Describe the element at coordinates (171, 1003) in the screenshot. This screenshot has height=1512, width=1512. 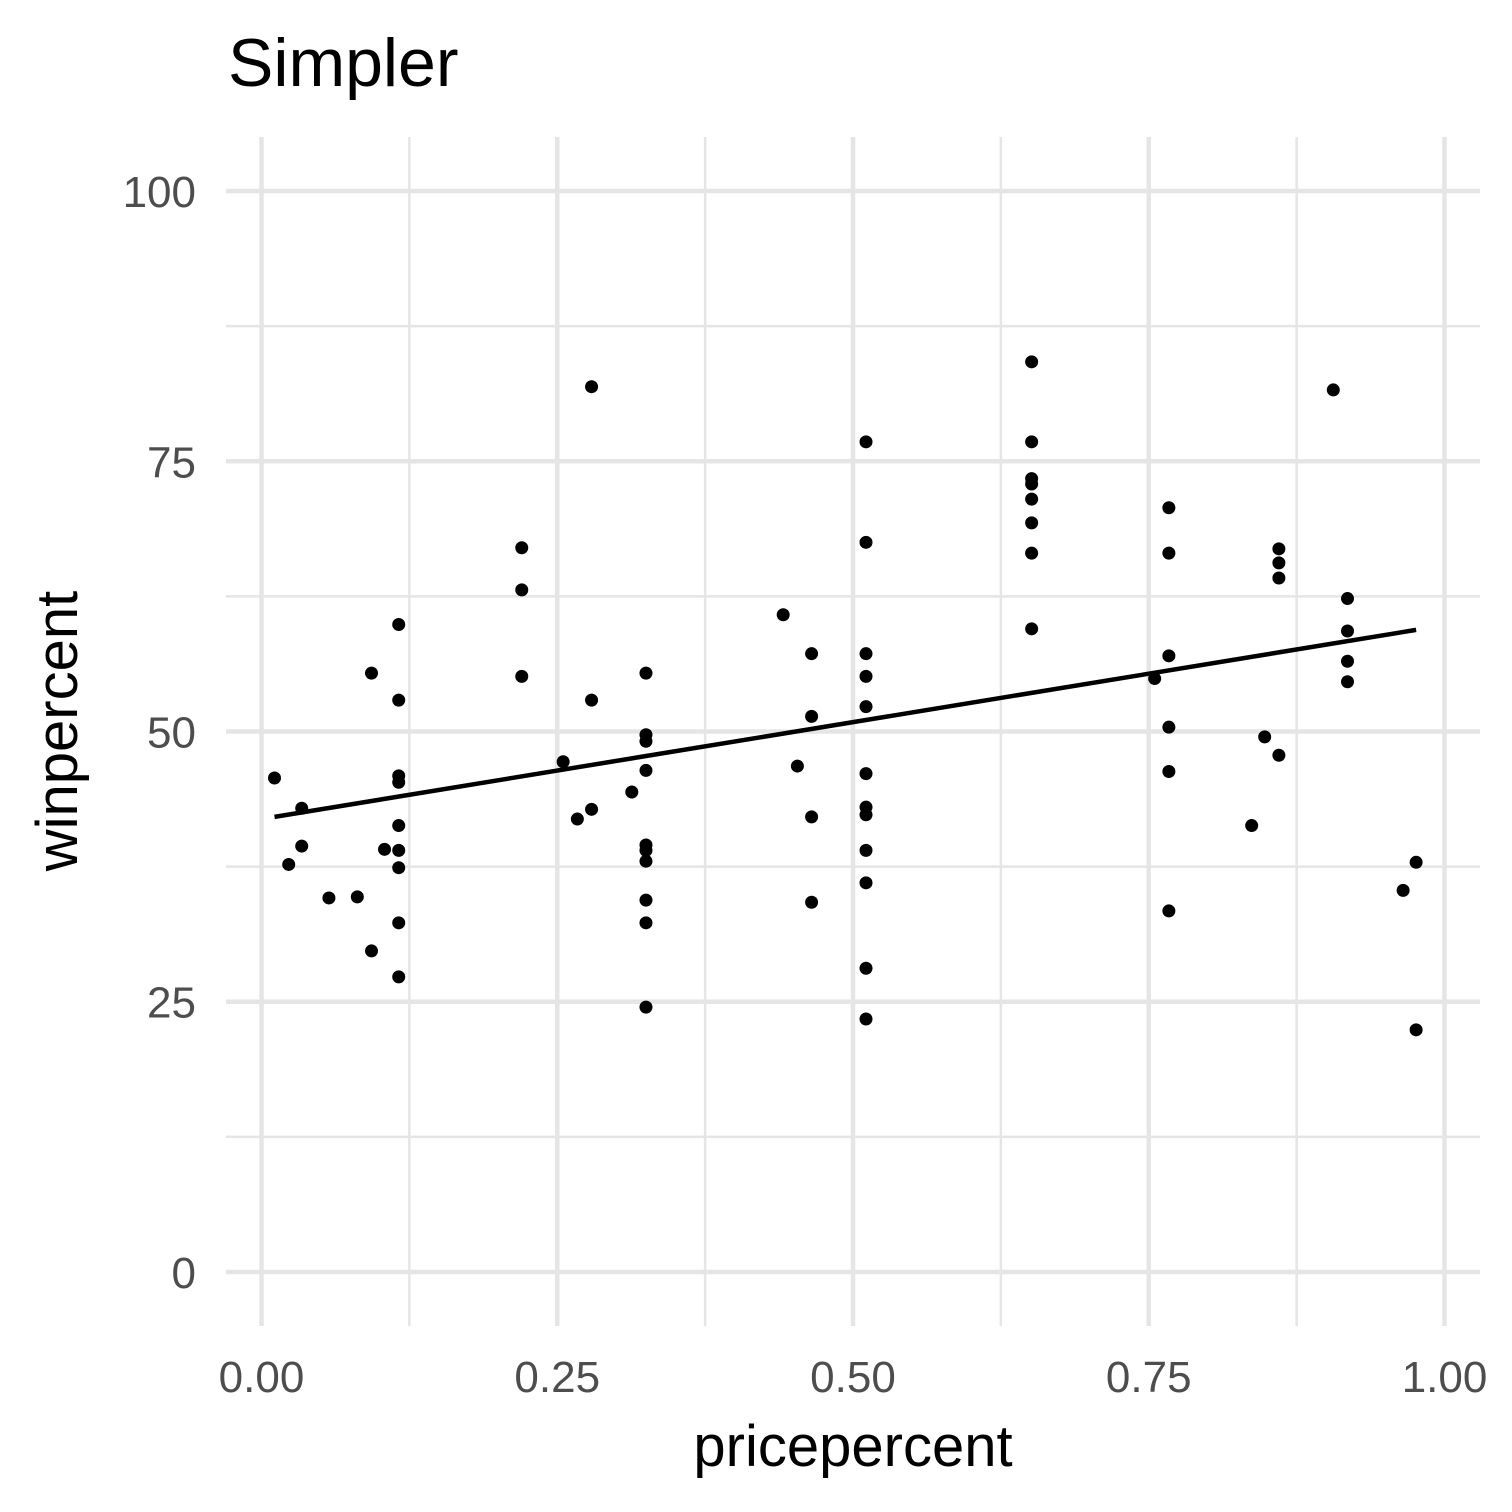
I see `y-tick-label: 25` at that location.